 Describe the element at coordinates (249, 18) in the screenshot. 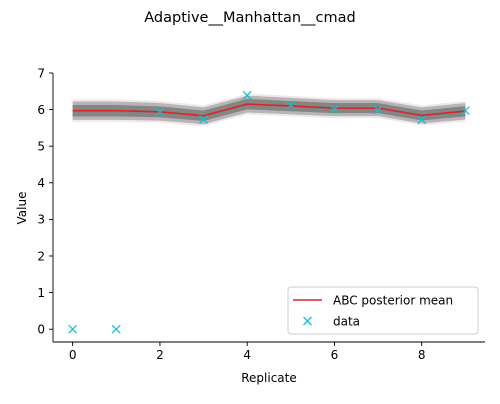

I see `chart-title: Adaptive__Manhattan__cmad` at that location.